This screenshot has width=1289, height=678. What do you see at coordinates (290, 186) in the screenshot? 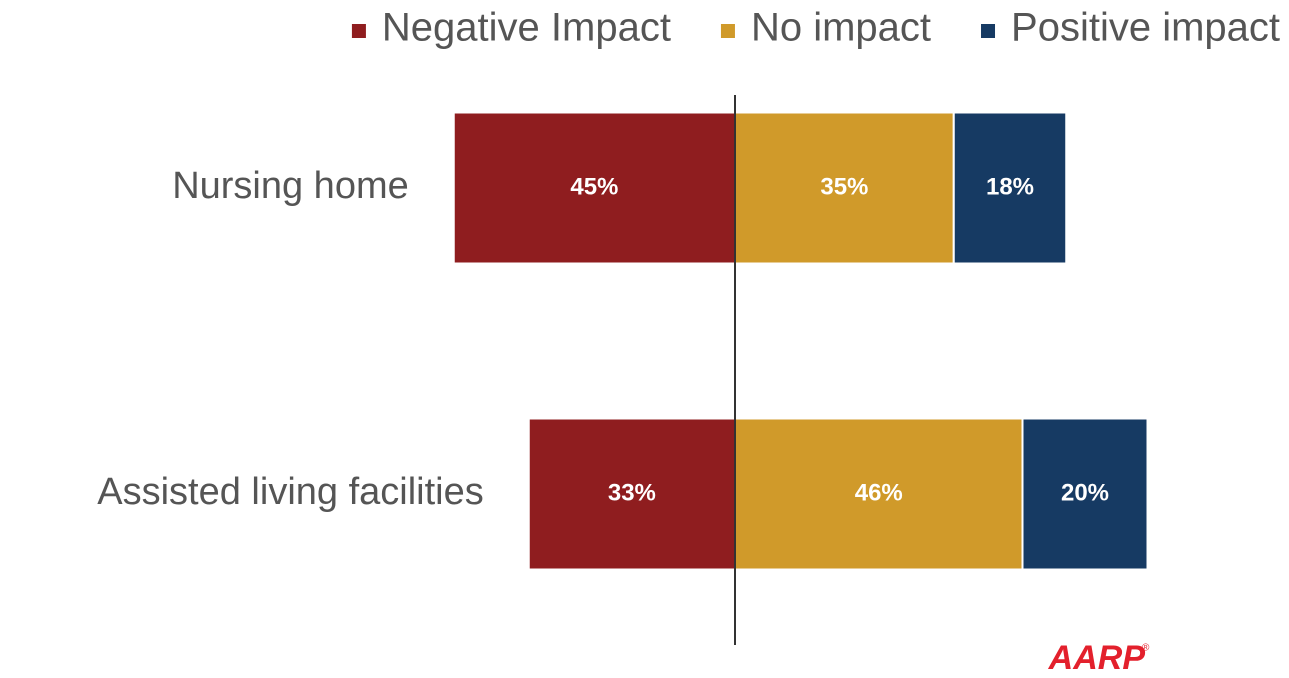
I see `category-label: Nursing home` at bounding box center [290, 186].